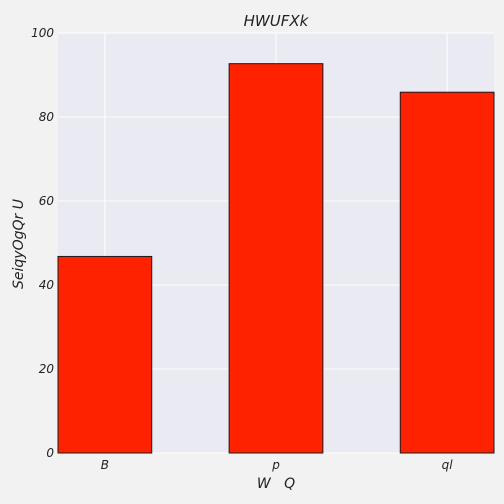  I want to click on bar-p, so click(276, 258).